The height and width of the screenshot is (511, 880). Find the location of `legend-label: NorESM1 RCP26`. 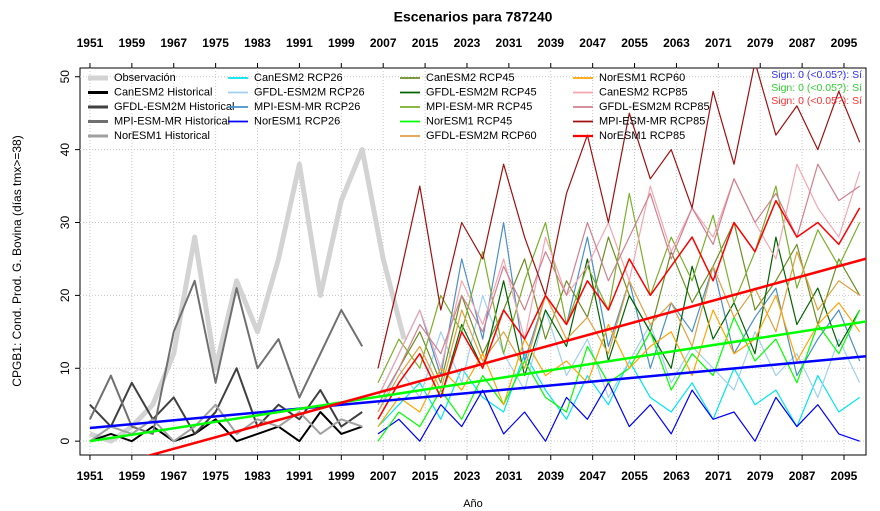

legend-label: NorESM1 RCP26 is located at coordinates (297, 121).